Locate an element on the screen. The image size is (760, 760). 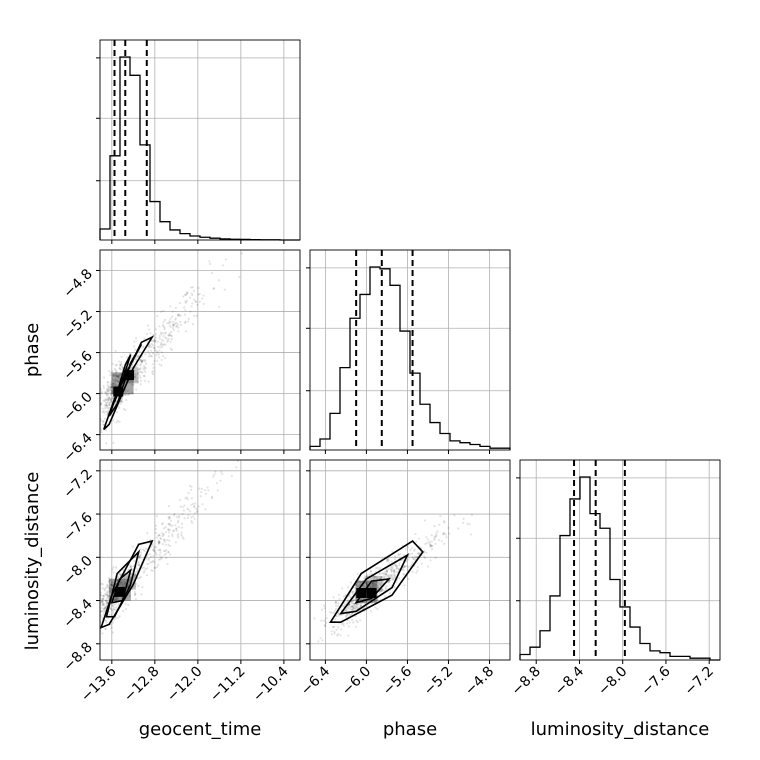
panel-frame is located at coordinates (200, 140).